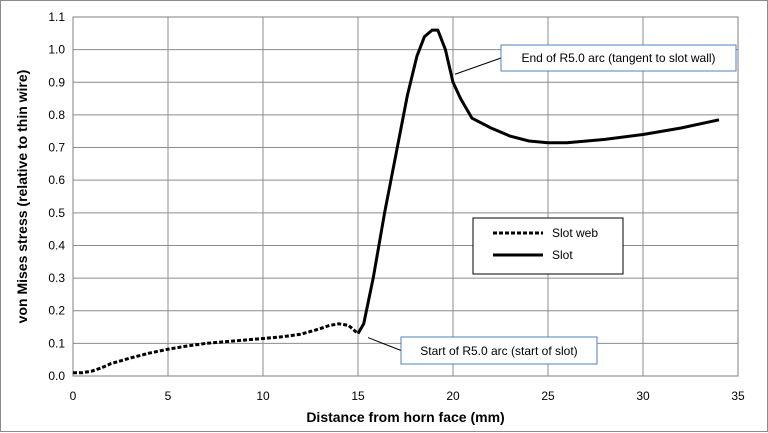 The height and width of the screenshot is (433, 768). I want to click on y-tick-label: 0.3, so click(56, 278).